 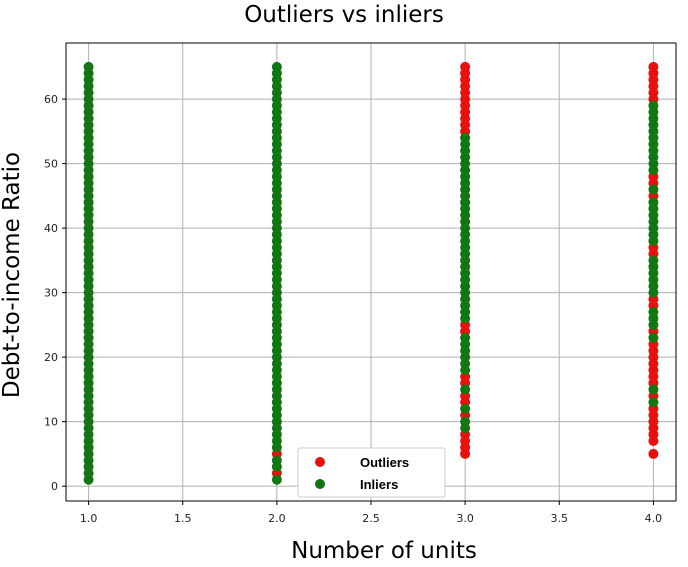 I want to click on x-tick-label: 3.5, so click(x=560, y=518).